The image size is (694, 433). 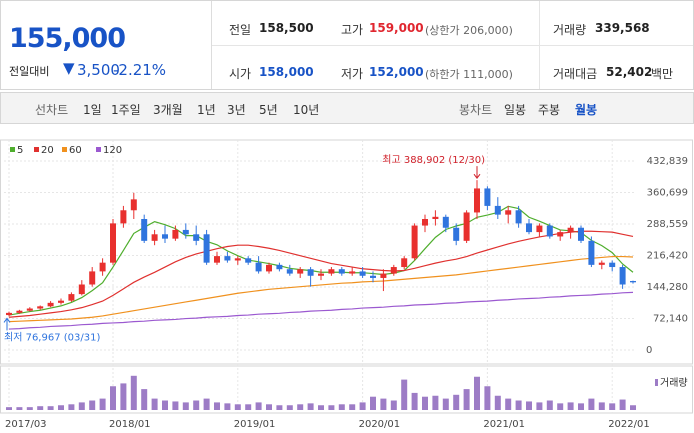 I want to click on x-tick-label: 2017/03, so click(x=26, y=424).